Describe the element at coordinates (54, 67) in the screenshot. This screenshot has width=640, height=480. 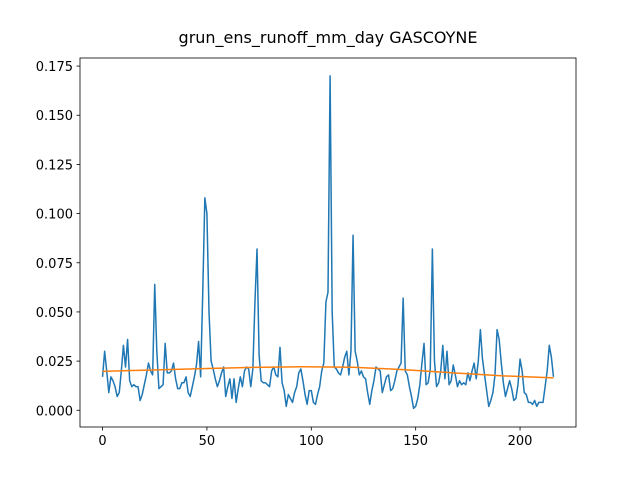
I see `y-tick-label: 0.175` at that location.